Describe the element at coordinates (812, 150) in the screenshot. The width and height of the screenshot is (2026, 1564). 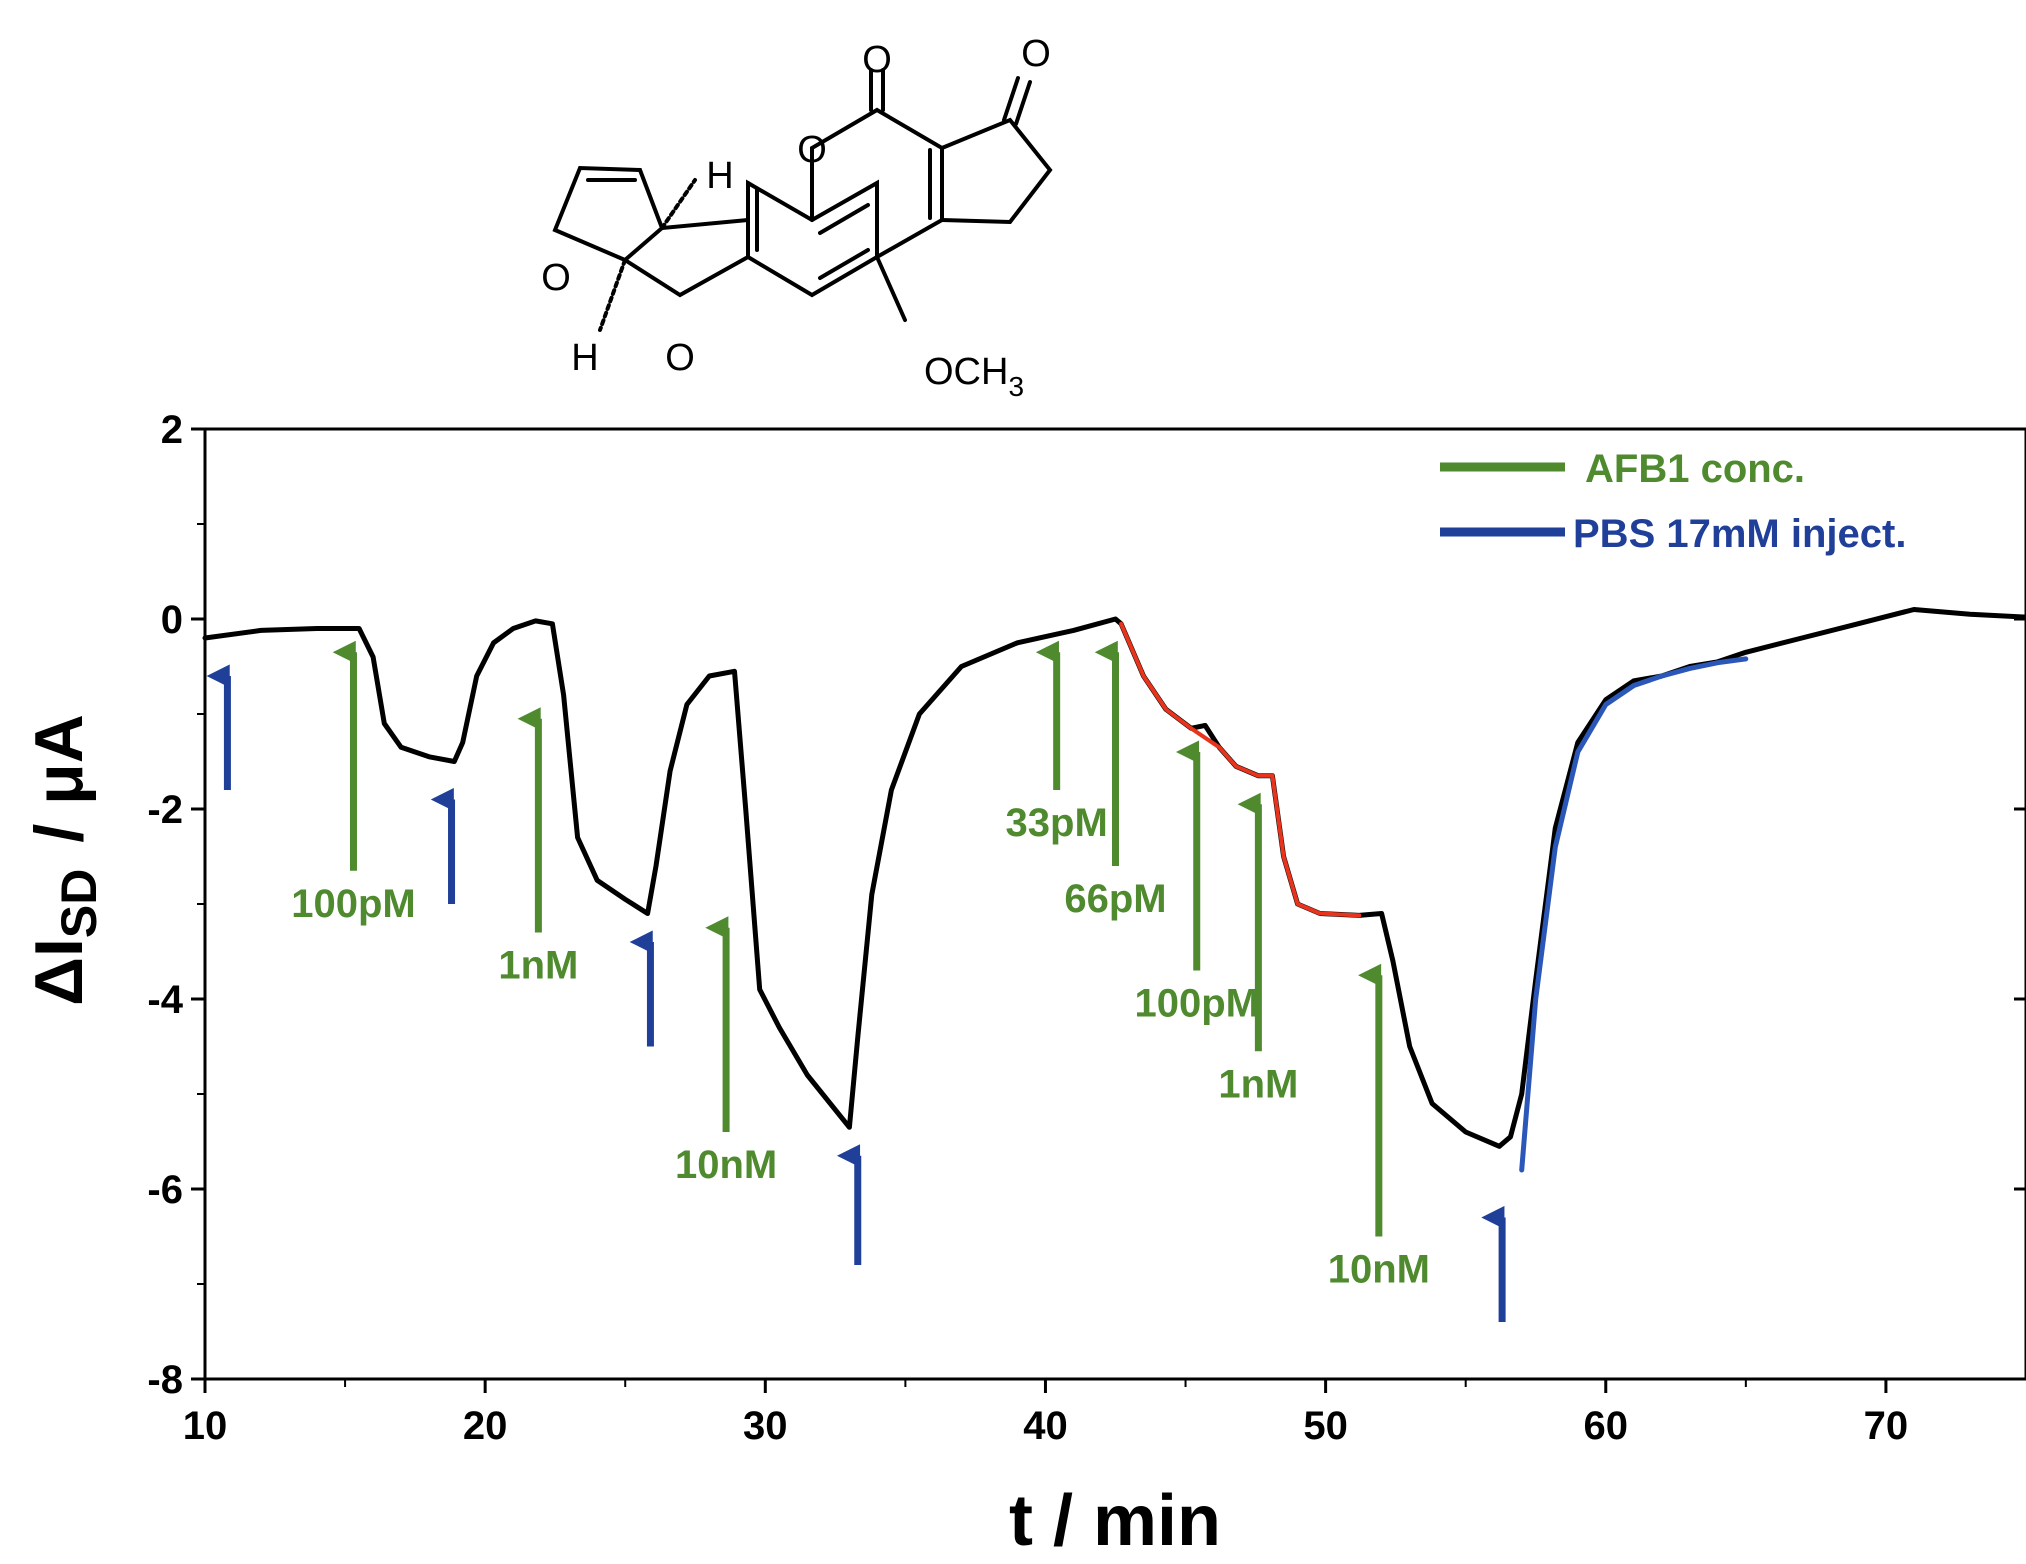
I see `atom-o-lactone: O` at that location.